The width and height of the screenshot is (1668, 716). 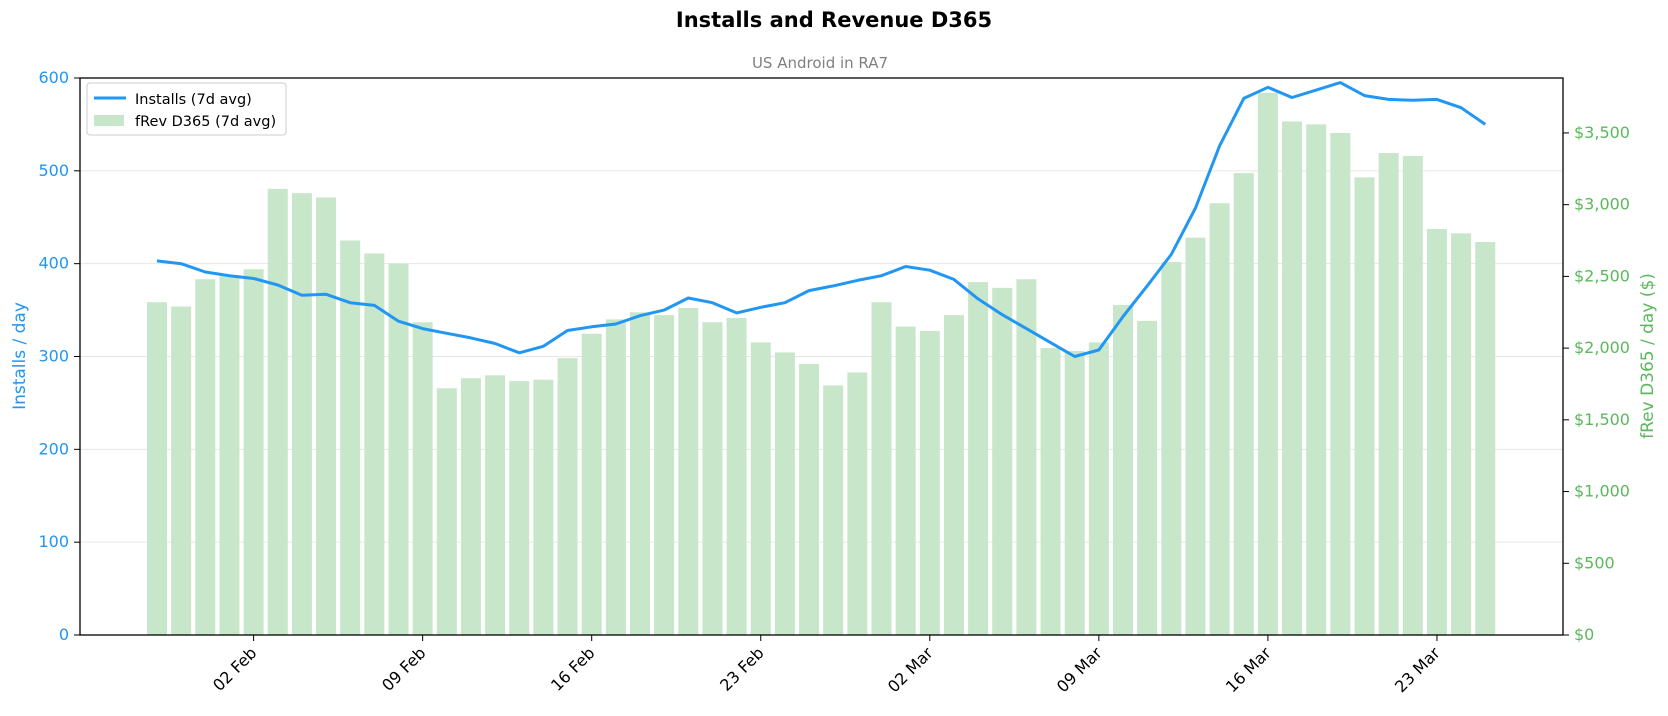 What do you see at coordinates (109, 120) in the screenshot?
I see `legend-revenue-swatch` at bounding box center [109, 120].